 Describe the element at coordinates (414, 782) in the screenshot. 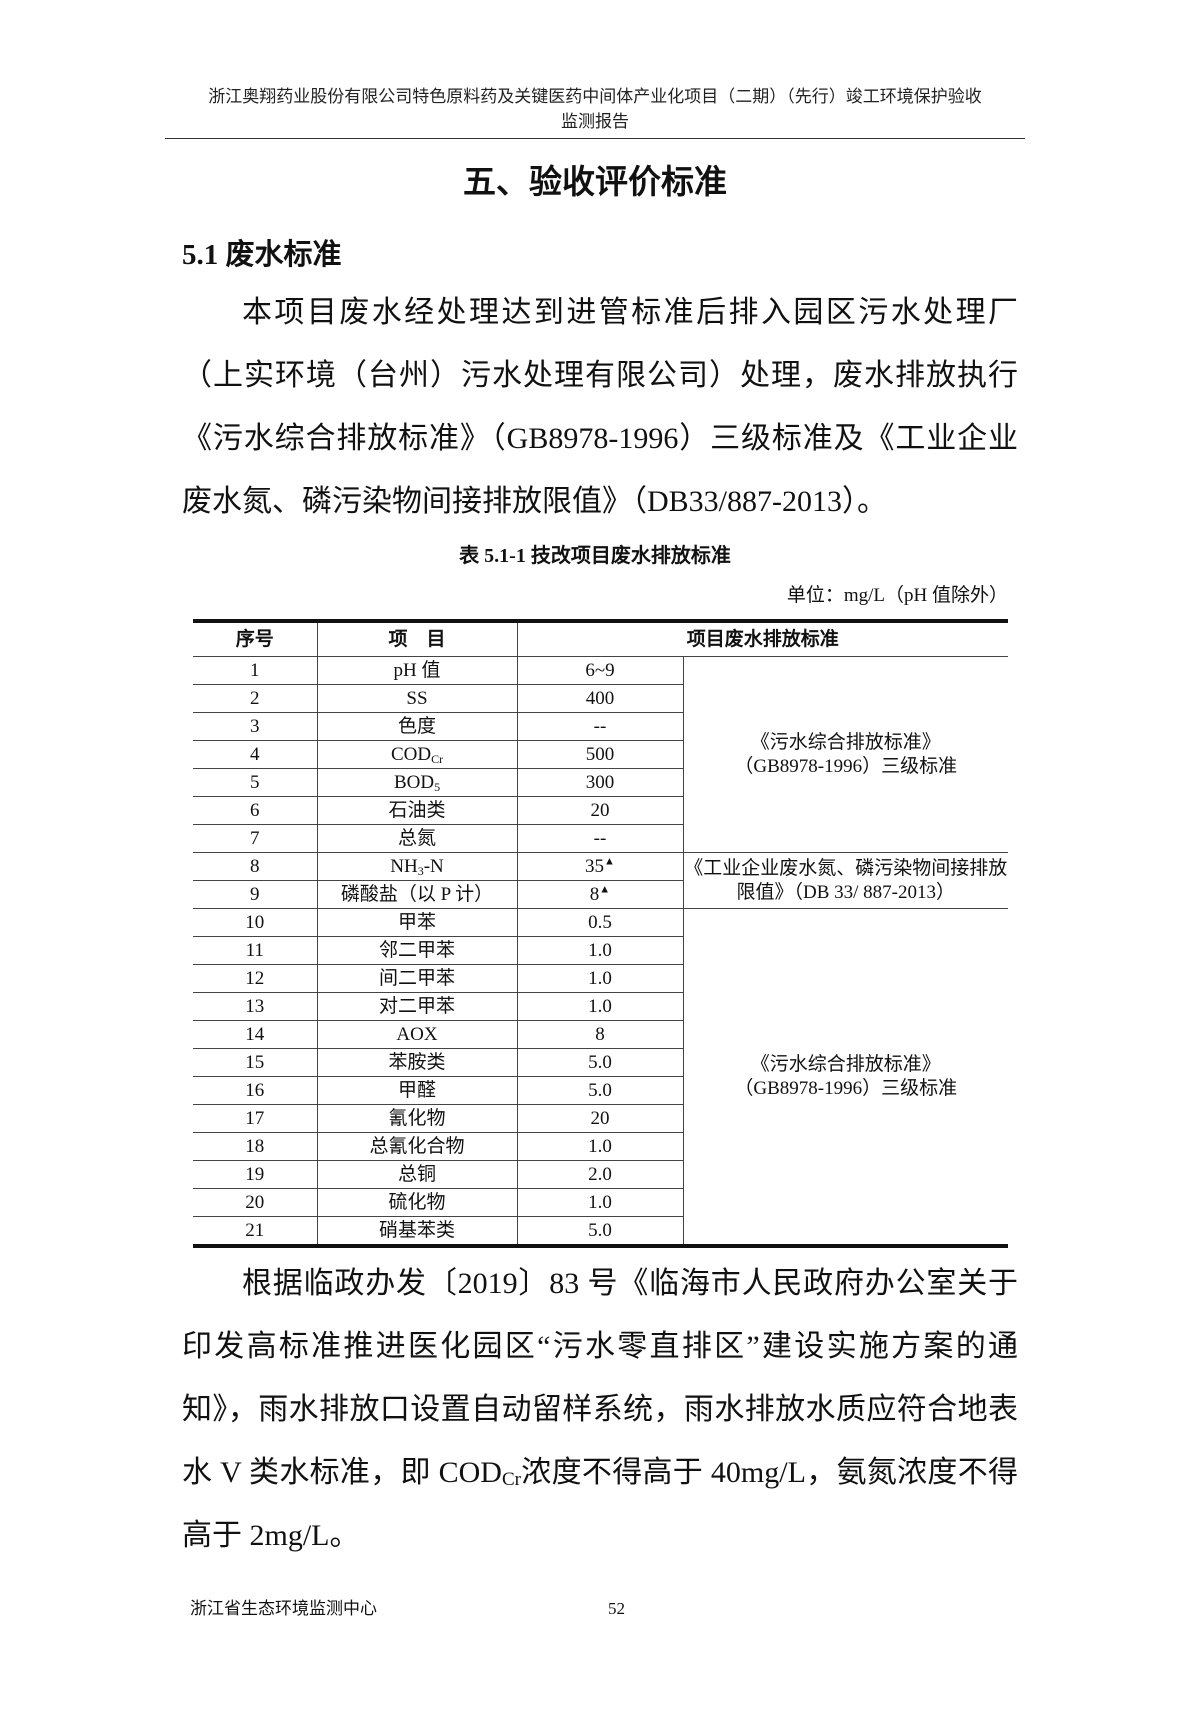

I see `item-name: BOD` at that location.